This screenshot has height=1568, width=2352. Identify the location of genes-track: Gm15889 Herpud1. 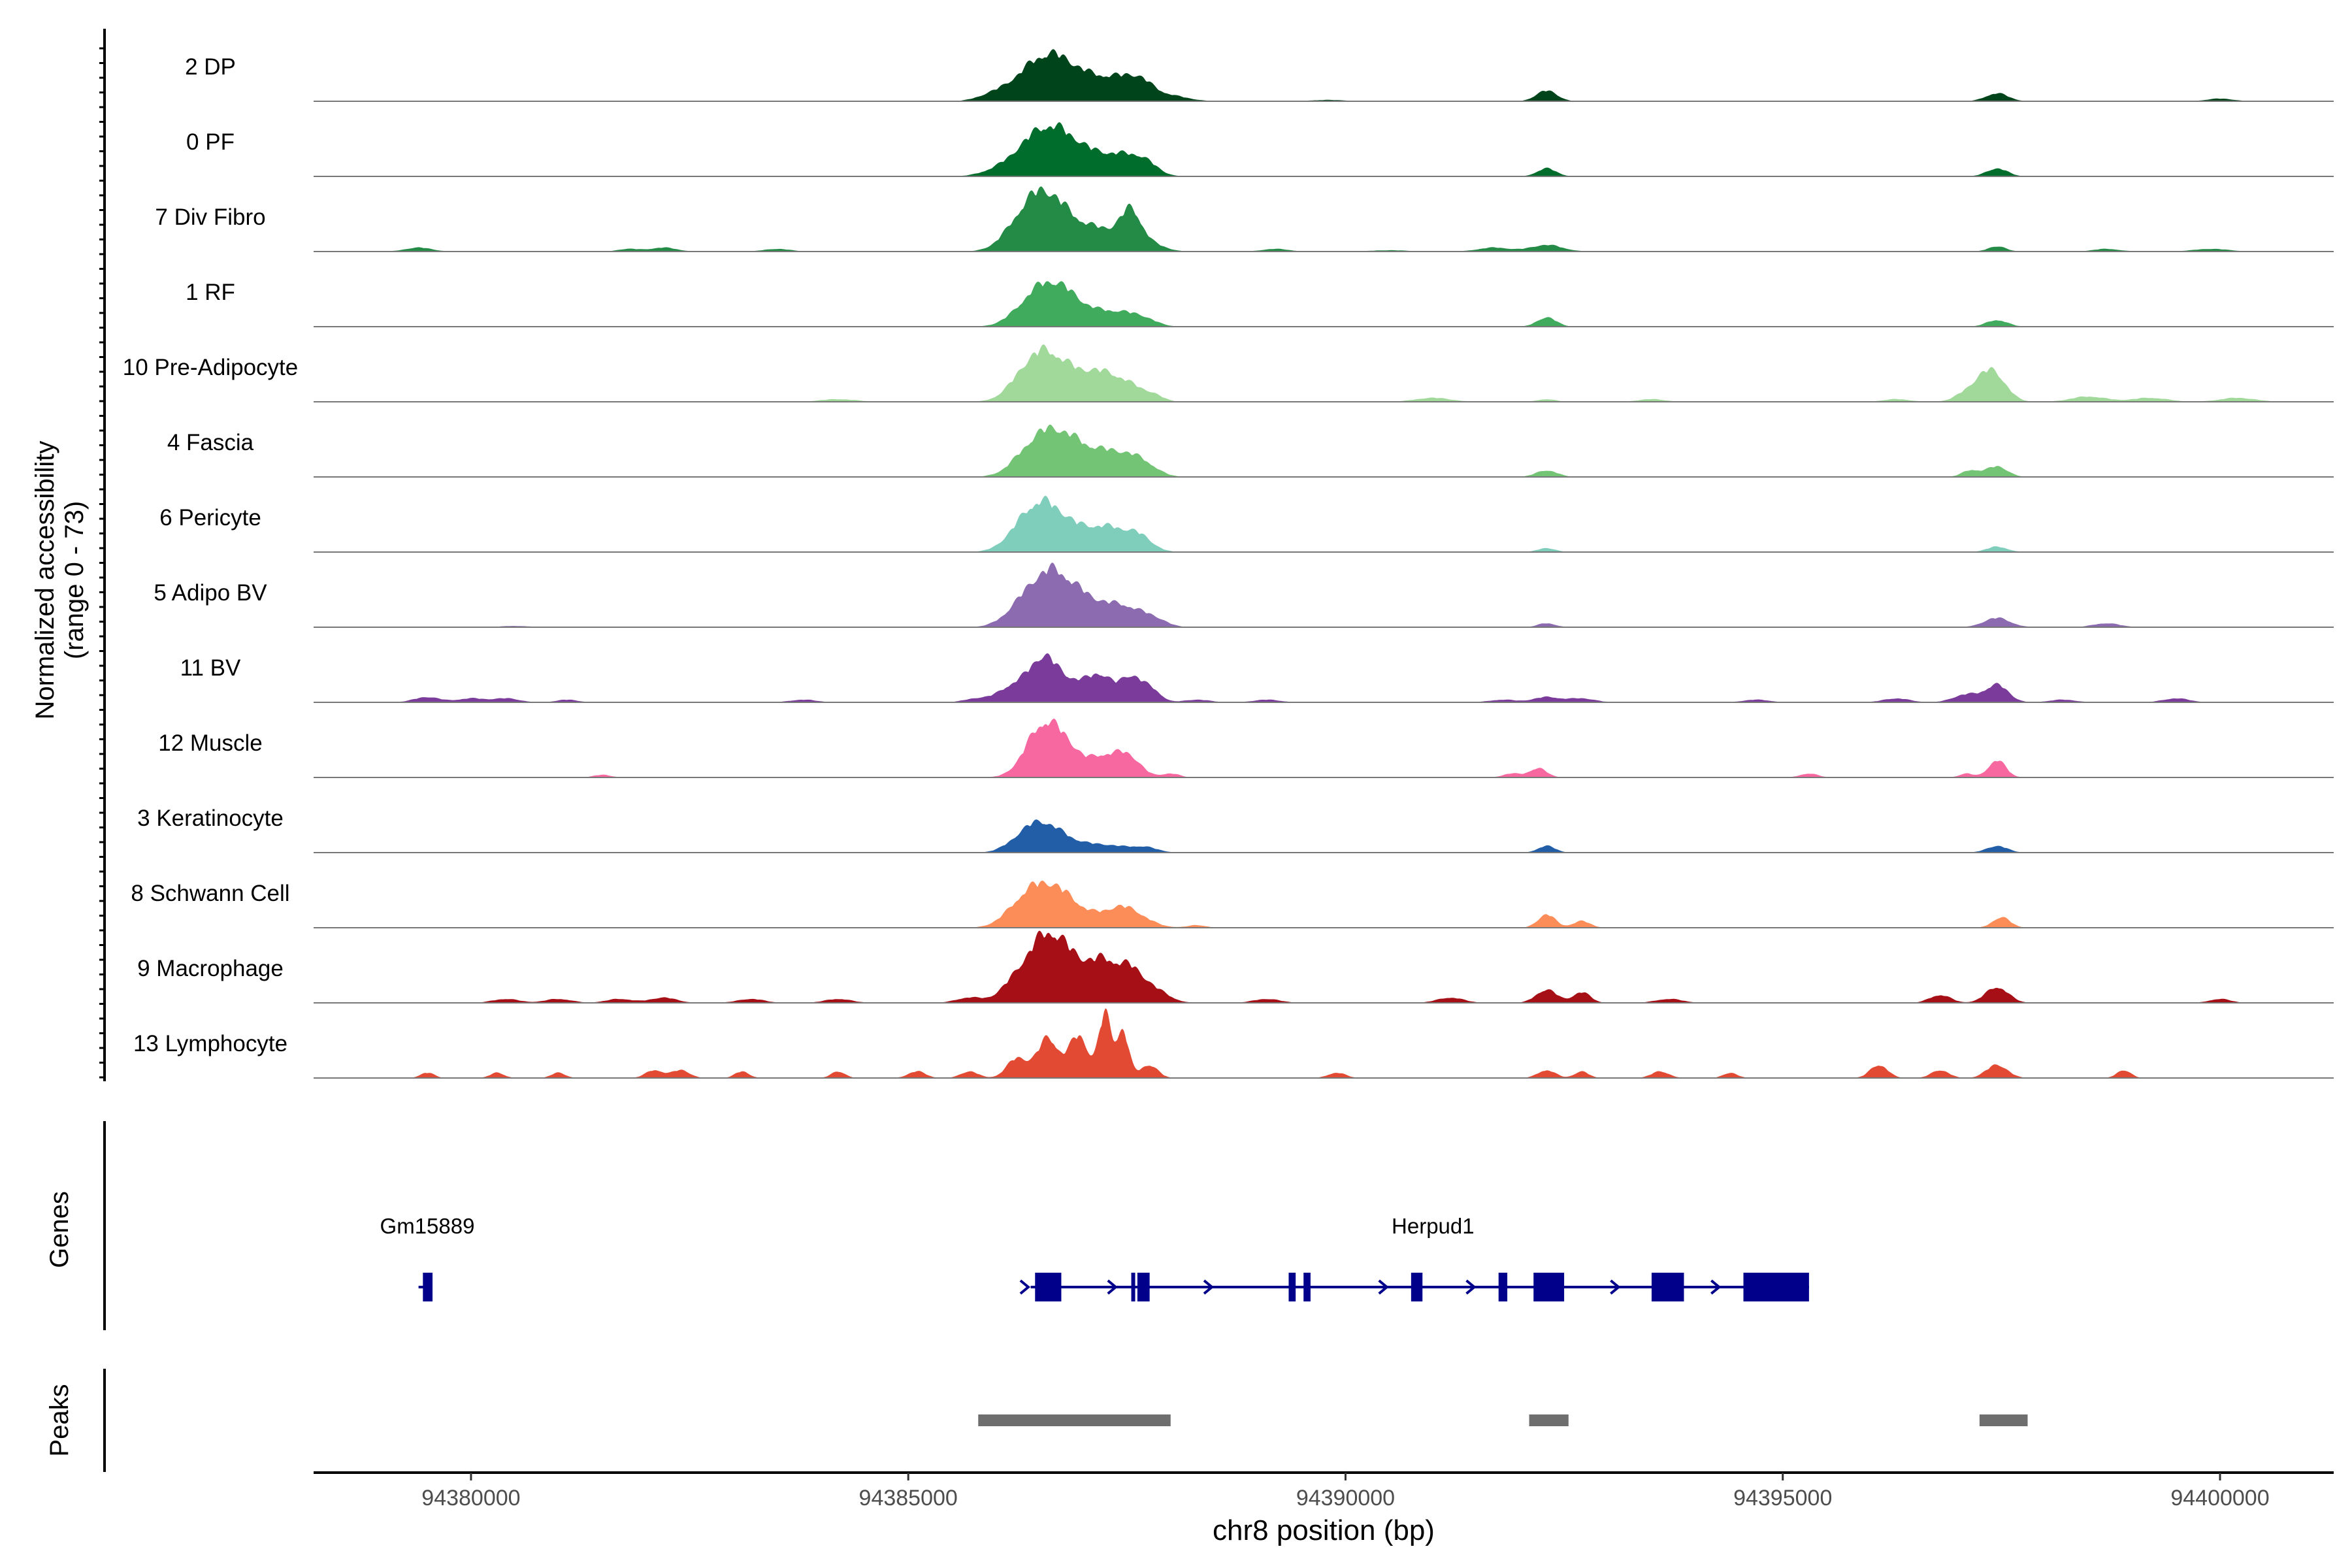
(1094, 1257).